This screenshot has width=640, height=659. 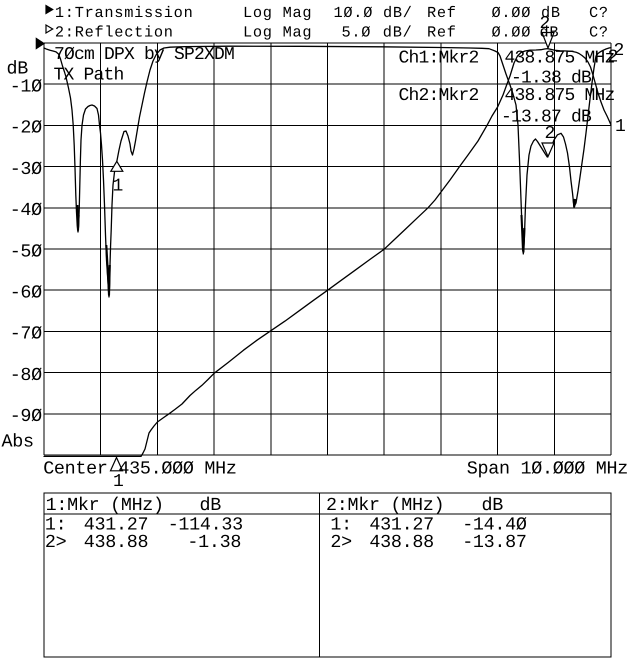 What do you see at coordinates (124, 13) in the screenshot?
I see `svg-text: 1:Transmission` at bounding box center [124, 13].